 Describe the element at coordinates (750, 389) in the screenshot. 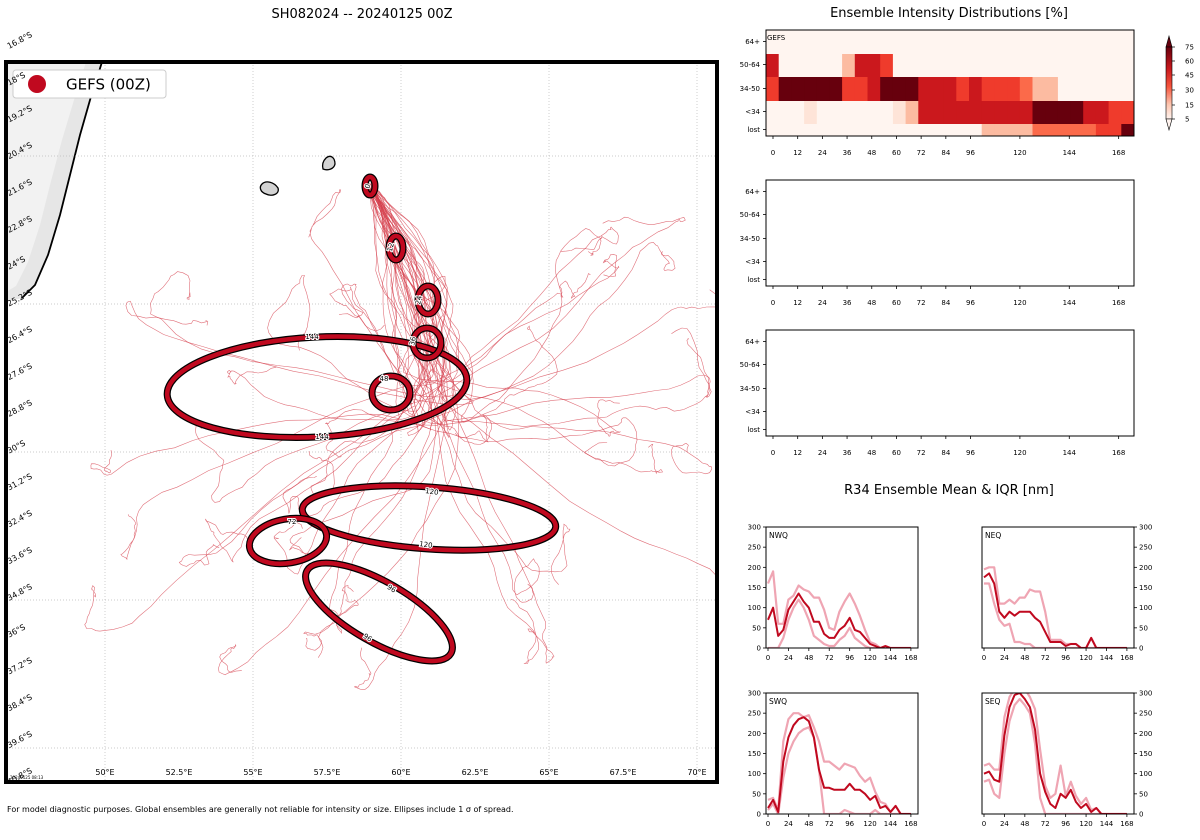

I see `y-tick-label: 34-50` at that location.